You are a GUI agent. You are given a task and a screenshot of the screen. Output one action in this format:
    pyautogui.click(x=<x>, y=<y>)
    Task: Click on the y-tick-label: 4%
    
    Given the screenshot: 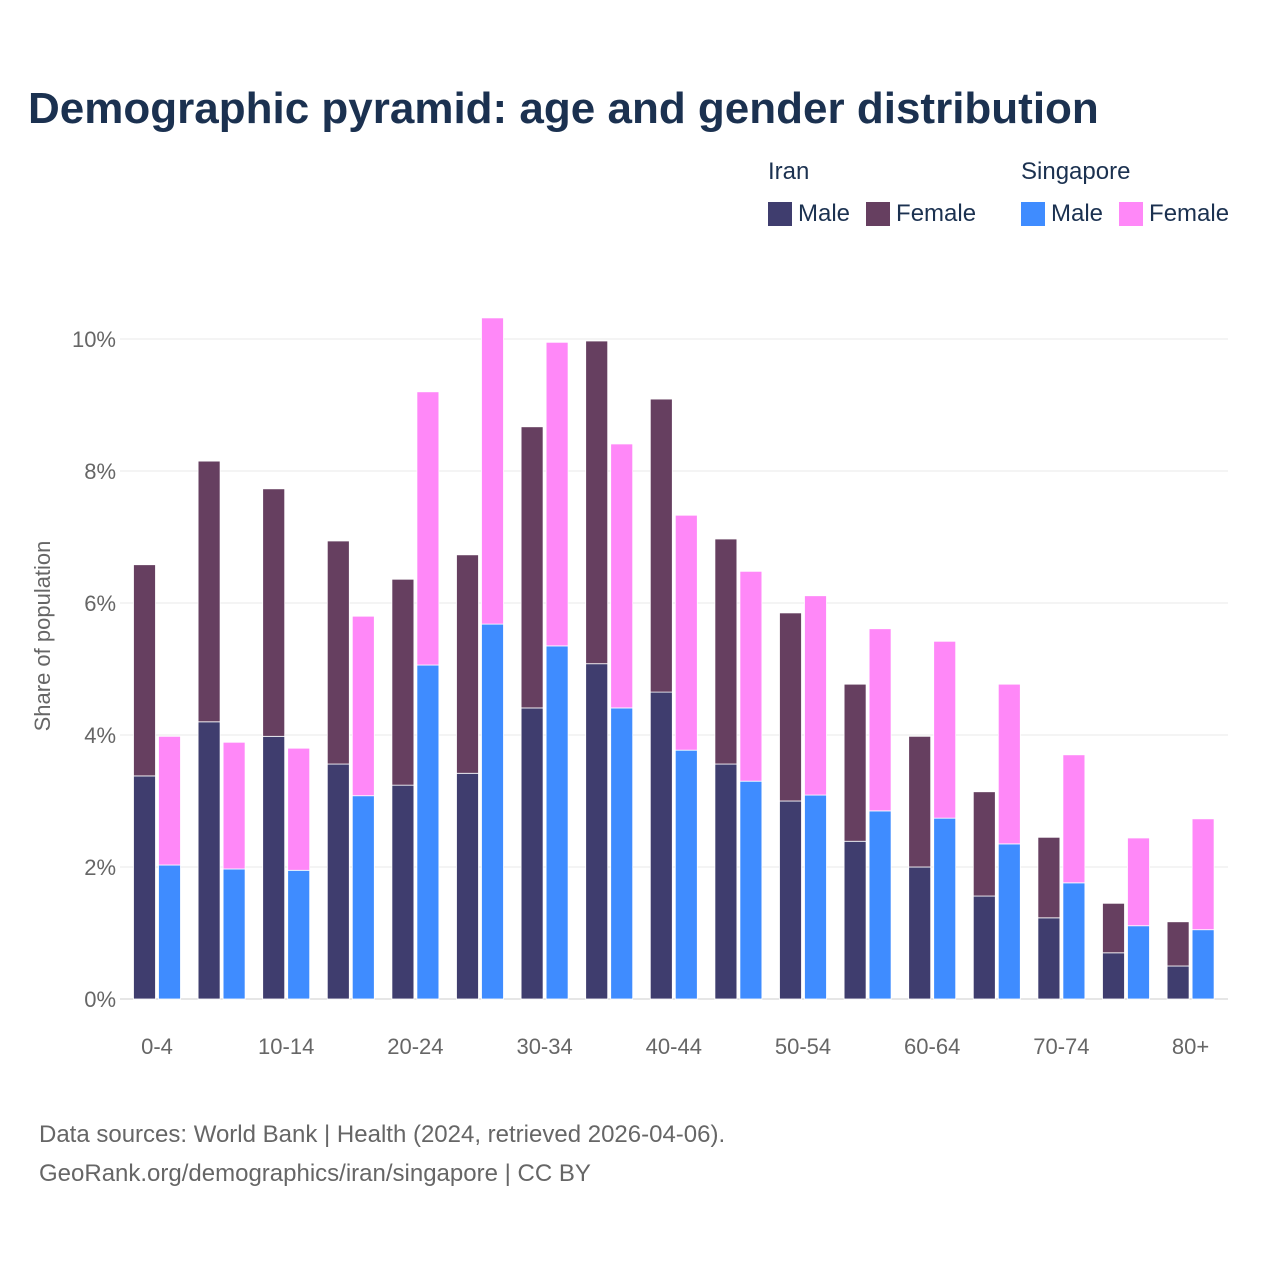 What is the action you would take?
    pyautogui.click(x=100, y=735)
    